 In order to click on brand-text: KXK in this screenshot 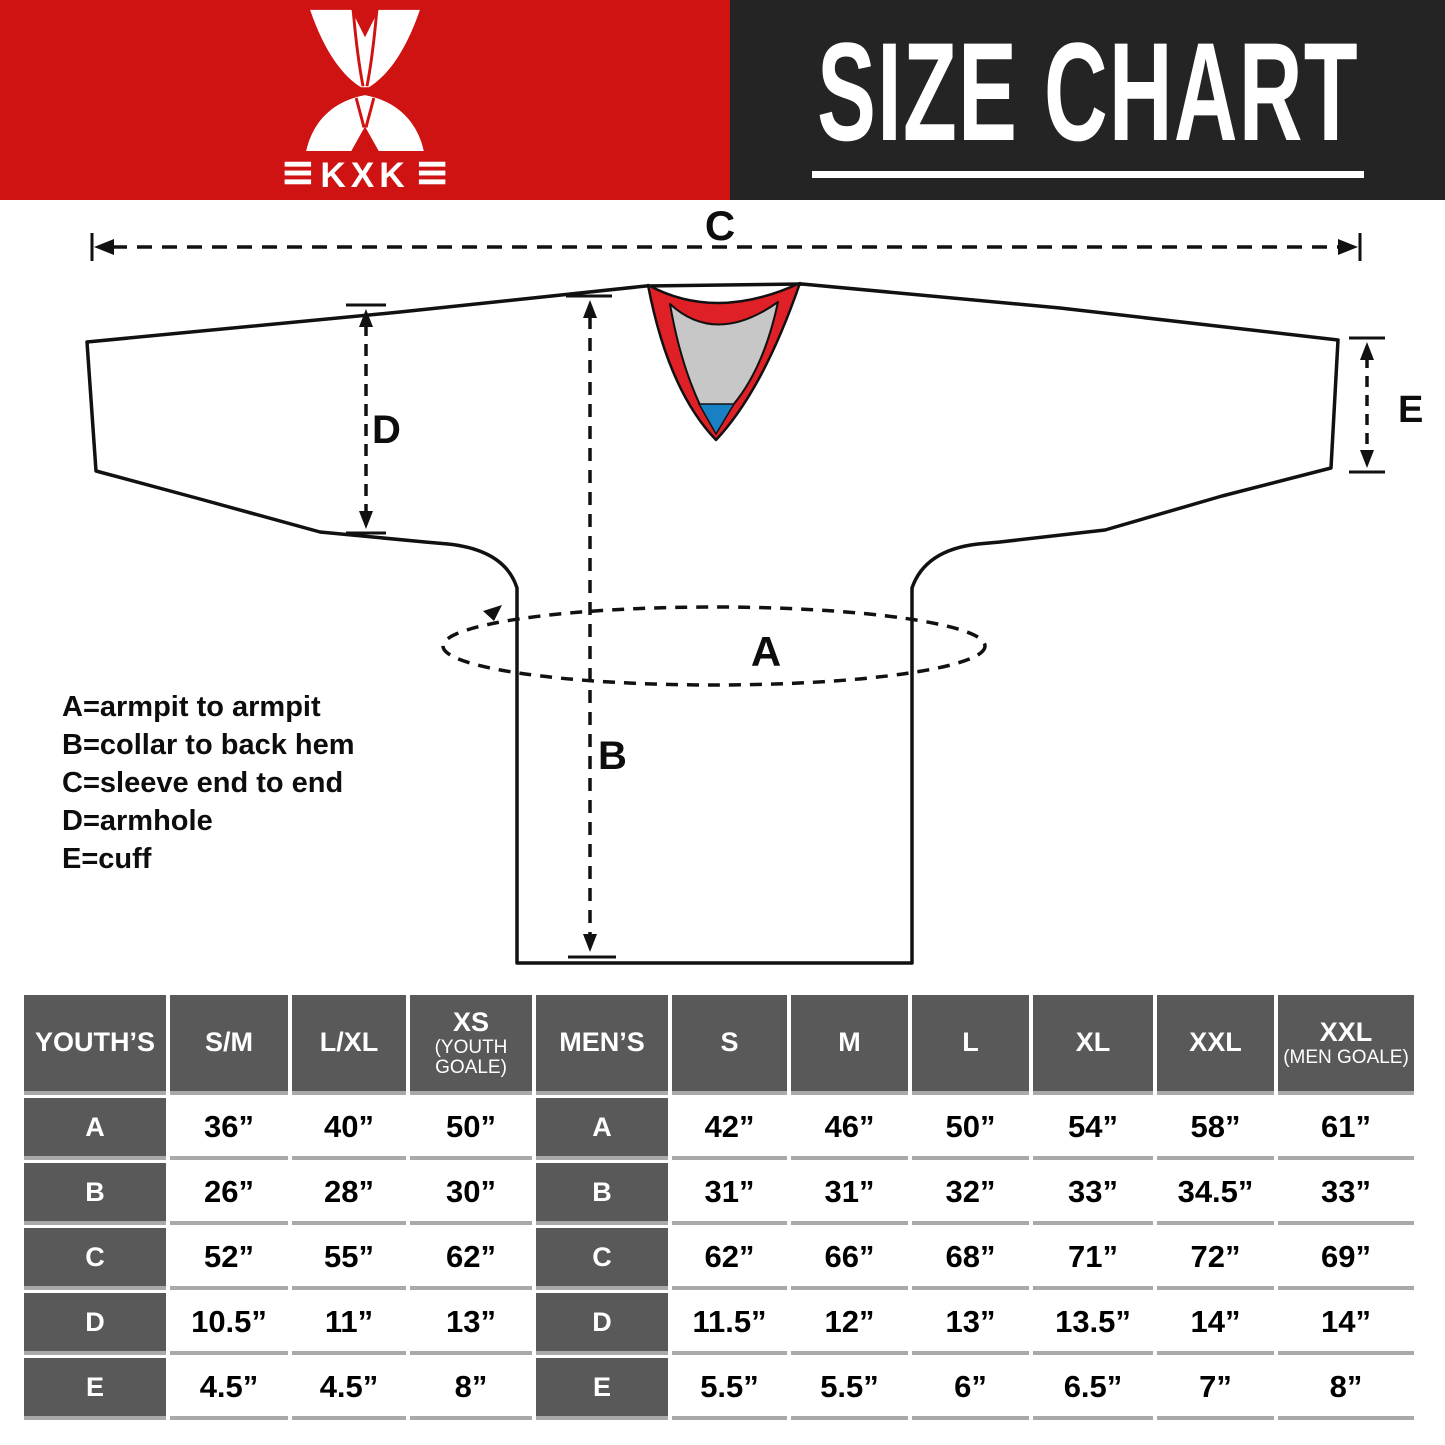, I will do `click(364, 175)`.